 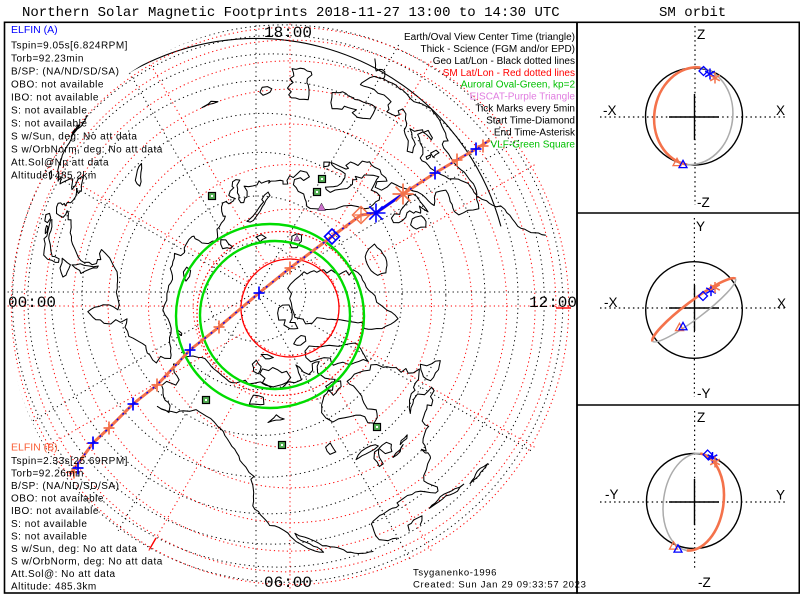 What do you see at coordinates (288, 583) in the screenshot?
I see `svg-text: 06:00` at bounding box center [288, 583].